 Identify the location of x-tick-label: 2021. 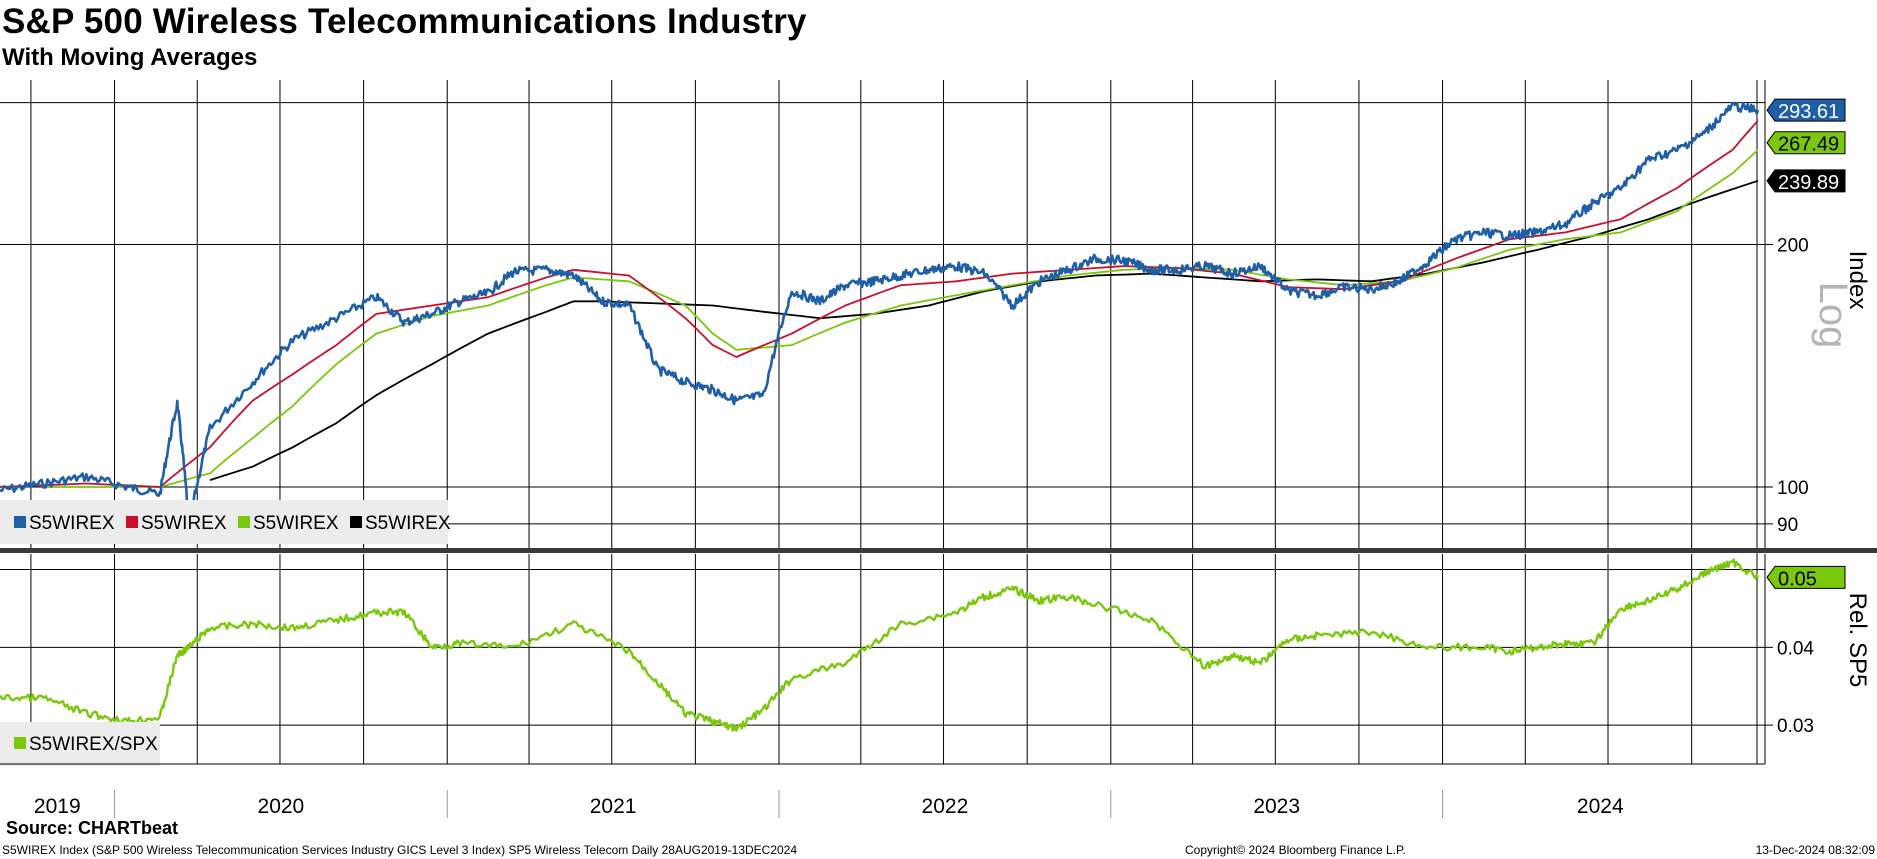
(613, 806).